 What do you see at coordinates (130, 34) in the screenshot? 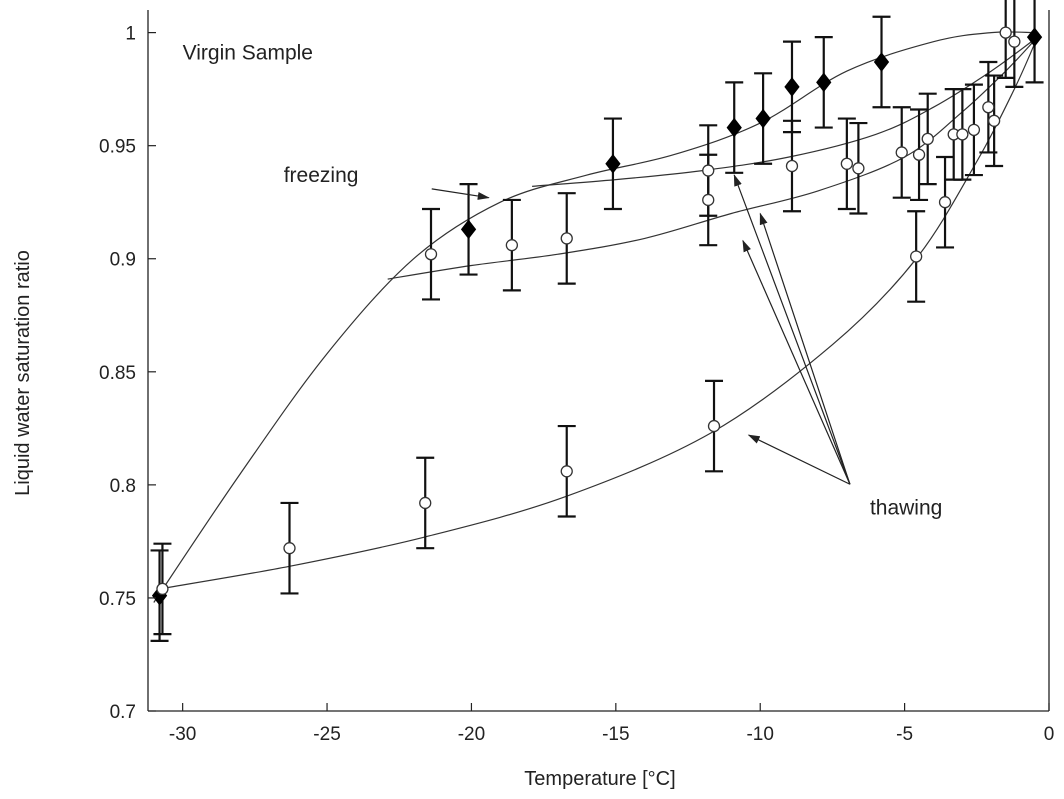
I see `y-tick-label: 1` at bounding box center [130, 34].